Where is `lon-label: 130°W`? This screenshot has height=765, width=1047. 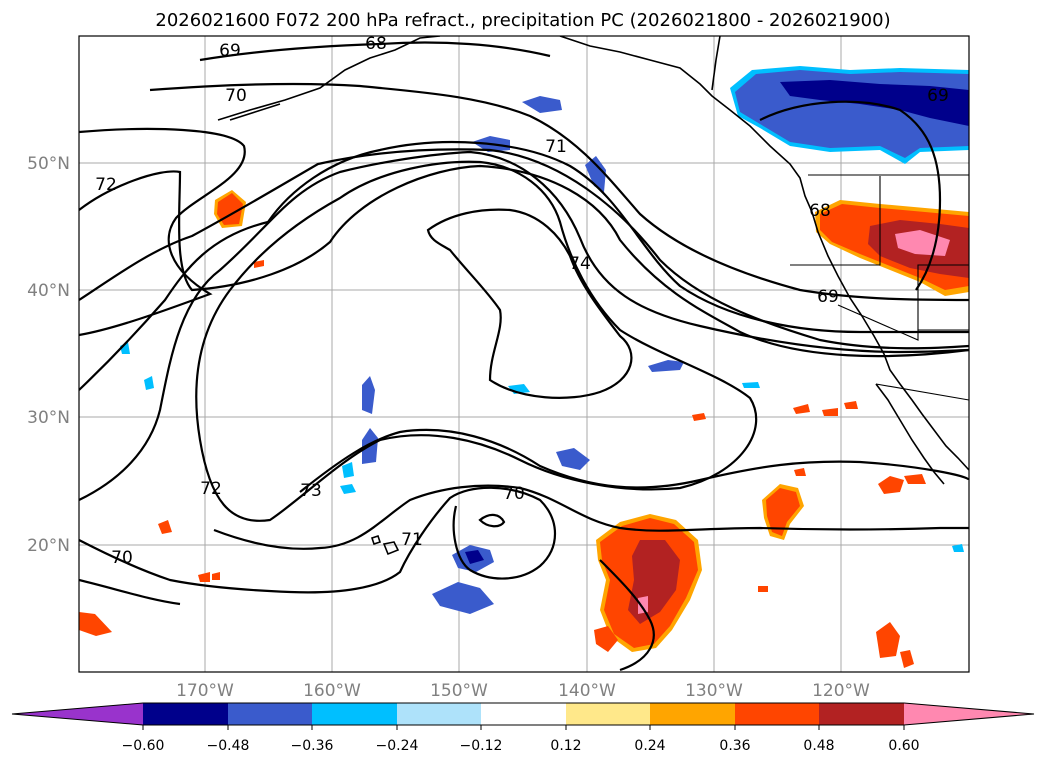 lon-label: 130°W is located at coordinates (714, 691).